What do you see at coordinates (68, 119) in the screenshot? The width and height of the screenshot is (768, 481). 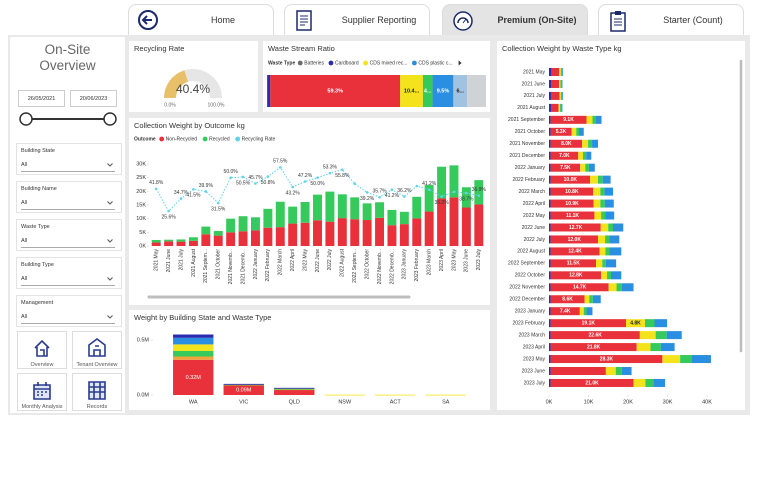 I see `date-slider` at bounding box center [68, 119].